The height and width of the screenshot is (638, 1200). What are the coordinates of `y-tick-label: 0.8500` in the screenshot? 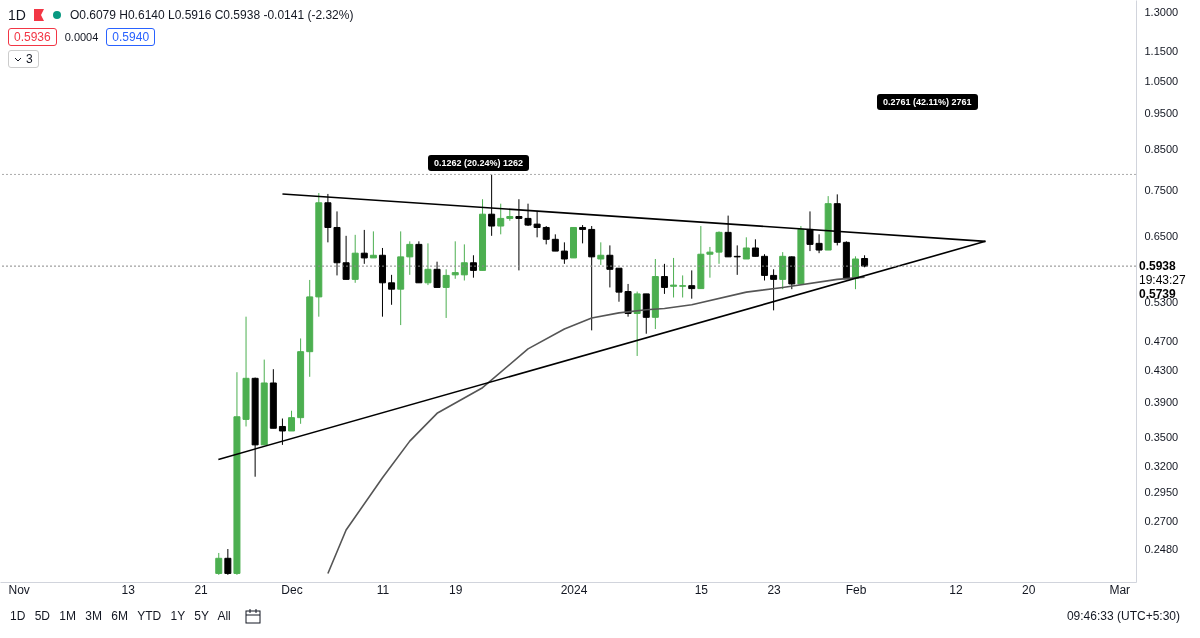 It's located at (1161, 149).